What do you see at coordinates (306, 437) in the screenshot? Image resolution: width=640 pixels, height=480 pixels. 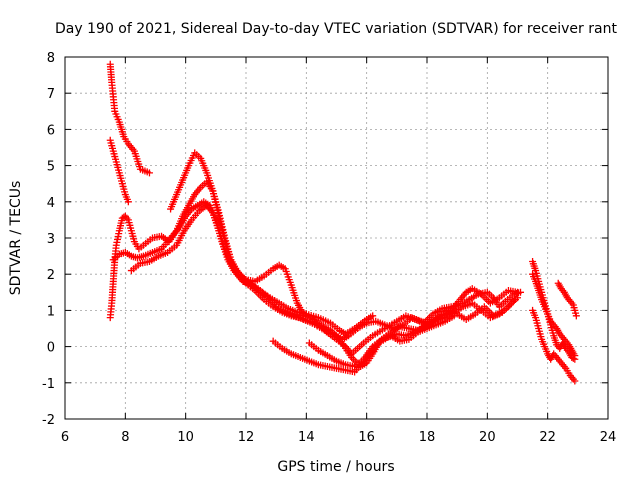 I see `x-tick-label: 14` at bounding box center [306, 437].